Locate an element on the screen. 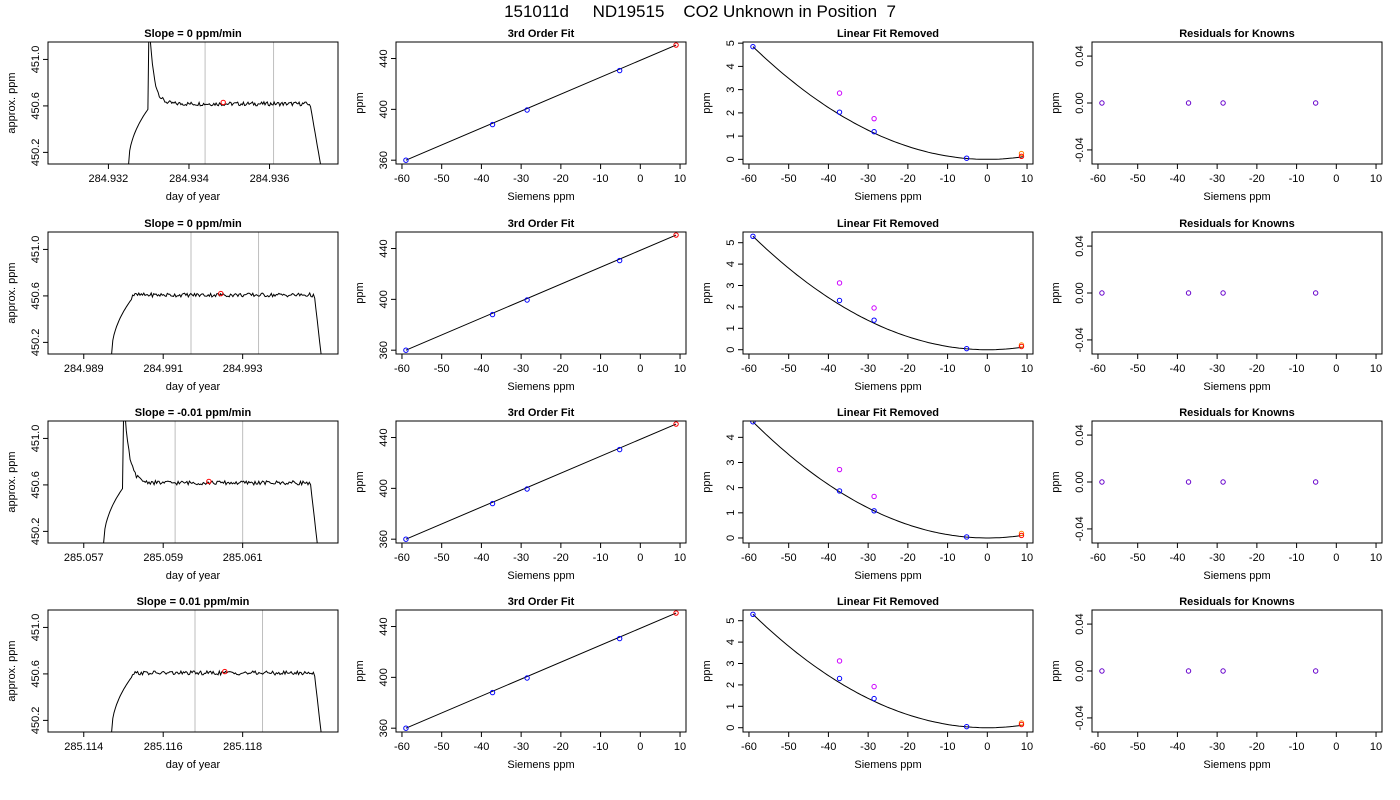 The height and width of the screenshot is (800, 1400). y-tick-label: 400 is located at coordinates (384, 677).